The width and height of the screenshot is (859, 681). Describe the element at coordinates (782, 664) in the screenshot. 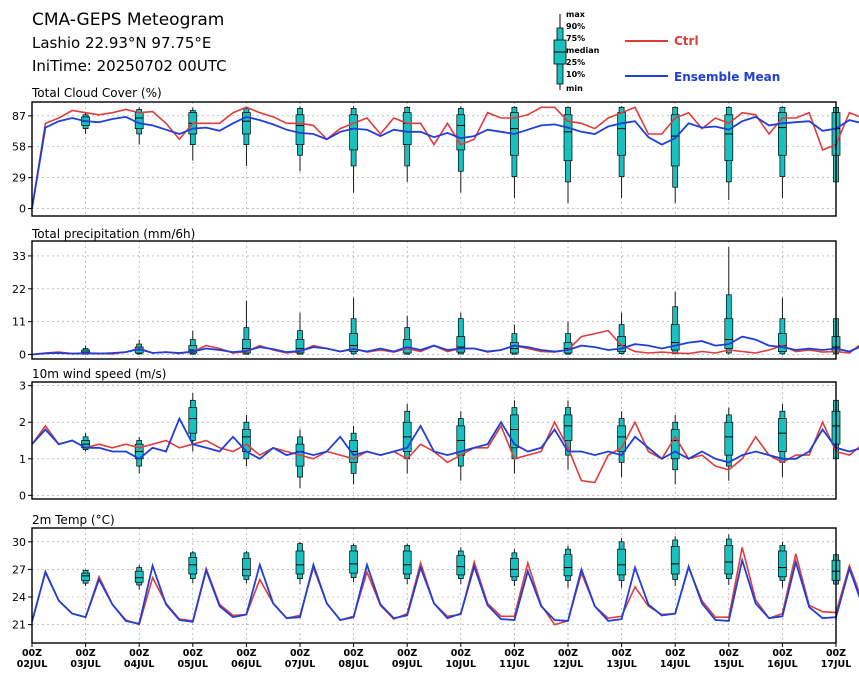

I see `x-tick-date: 16JUL` at that location.